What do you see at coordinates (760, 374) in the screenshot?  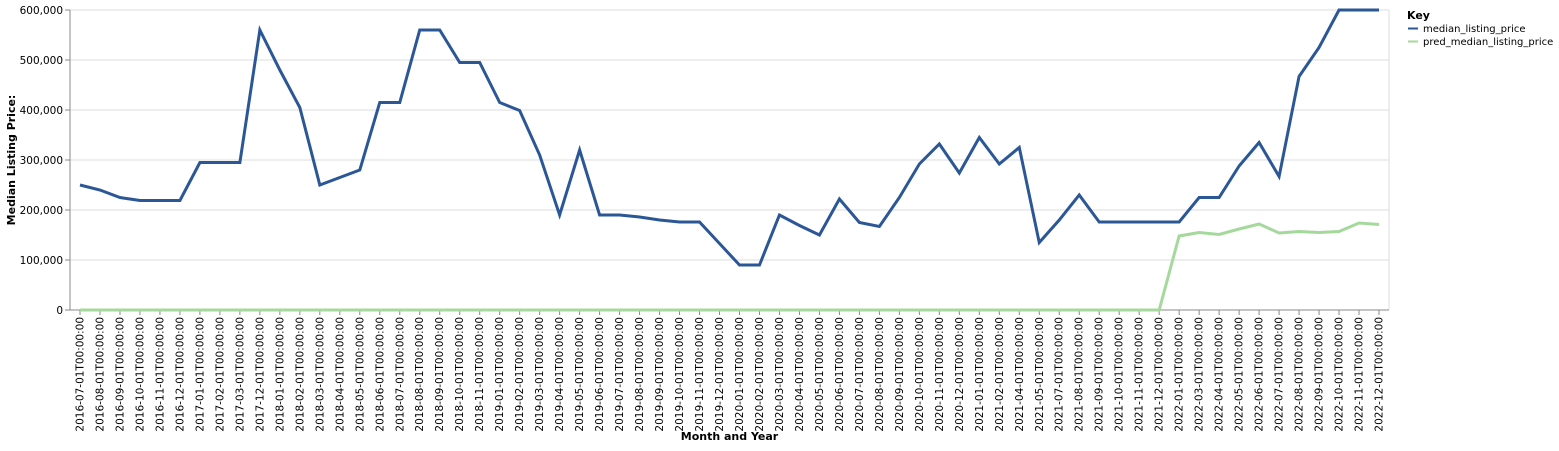 I see `x-tick-label: 2020-02-01T00:00:00` at bounding box center [760, 374].